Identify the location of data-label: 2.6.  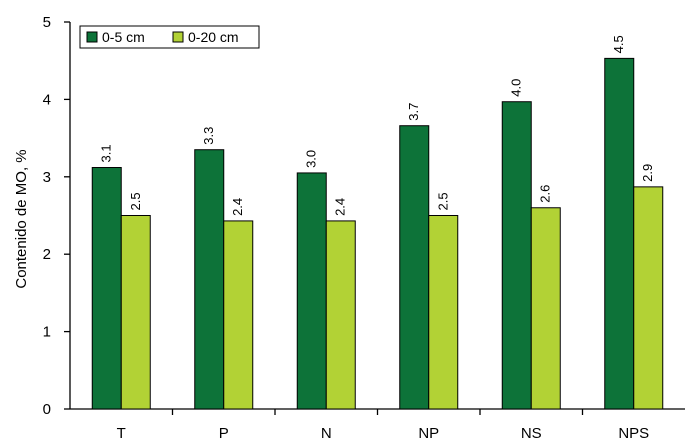
(545, 194).